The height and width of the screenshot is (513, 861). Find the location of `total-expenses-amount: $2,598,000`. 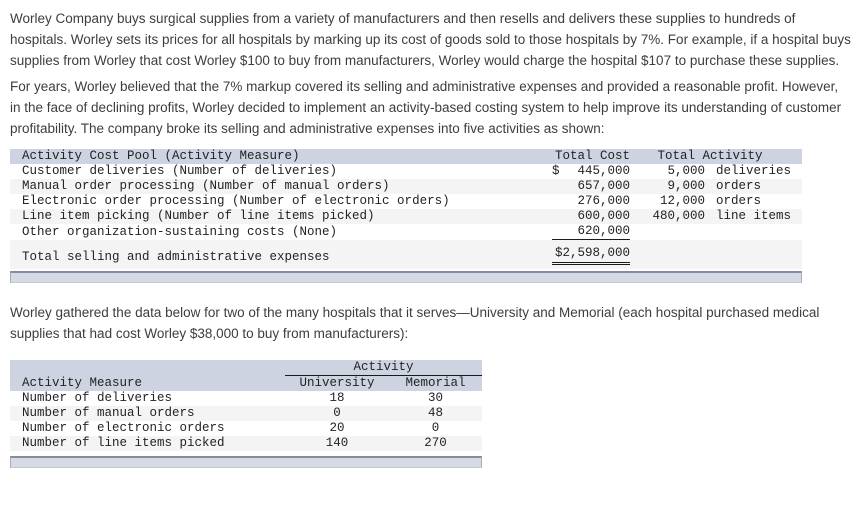

total-expenses-amount: $2,598,000 is located at coordinates (593, 254).